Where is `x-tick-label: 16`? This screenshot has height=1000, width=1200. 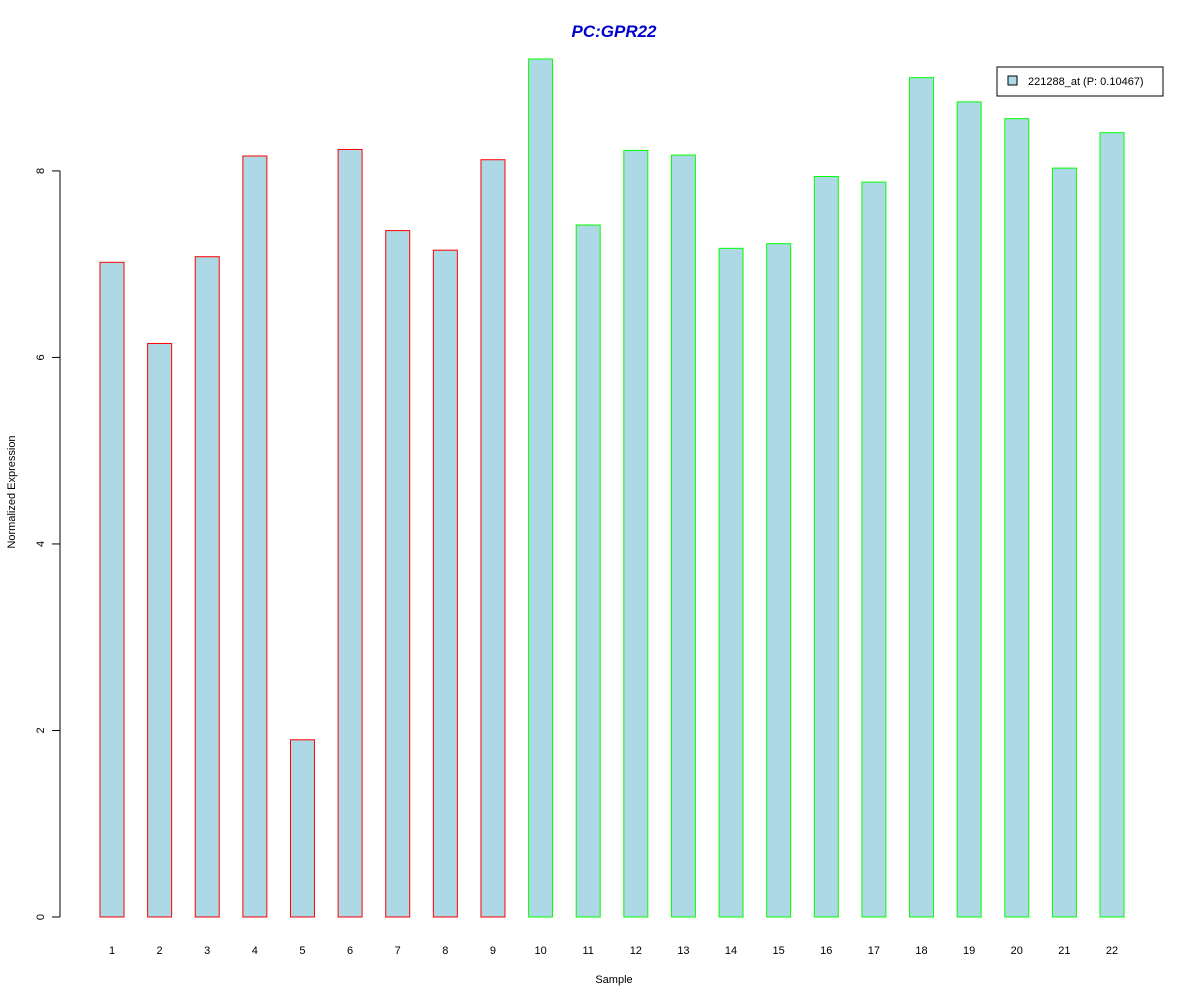
x-tick-label: 16 is located at coordinates (826, 951).